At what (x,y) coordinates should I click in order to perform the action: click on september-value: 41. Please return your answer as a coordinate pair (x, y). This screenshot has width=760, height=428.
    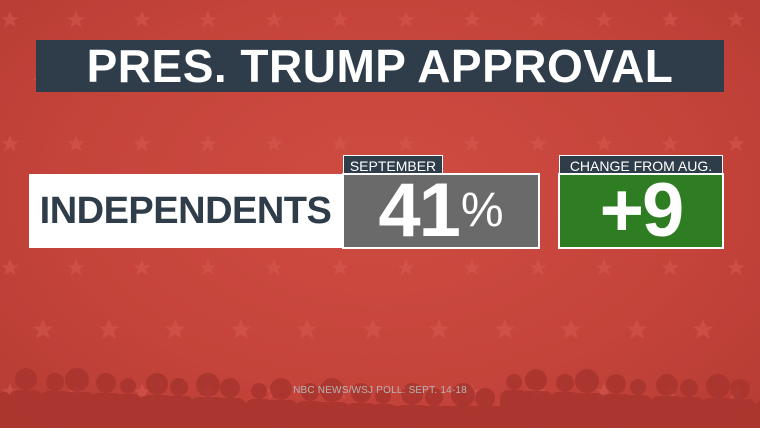
    Looking at the image, I should click on (419, 210).